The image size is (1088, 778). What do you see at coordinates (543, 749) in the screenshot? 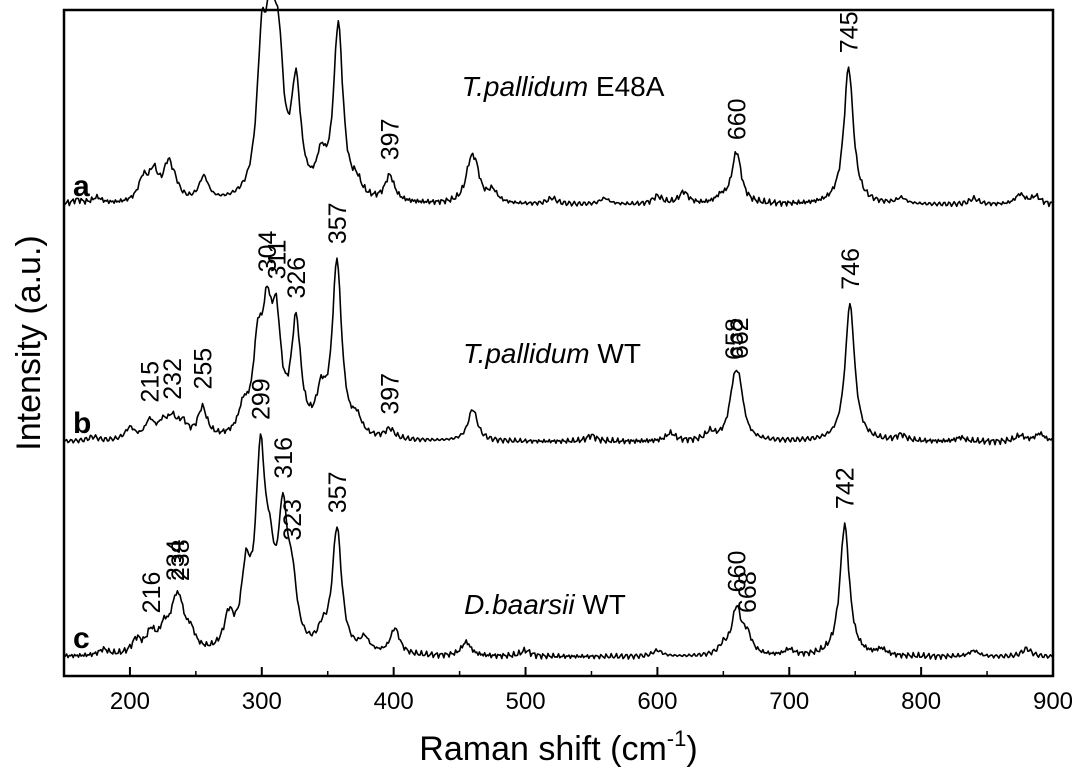
I see `x-axis-label-main: Raman shift (cm` at bounding box center [543, 749].